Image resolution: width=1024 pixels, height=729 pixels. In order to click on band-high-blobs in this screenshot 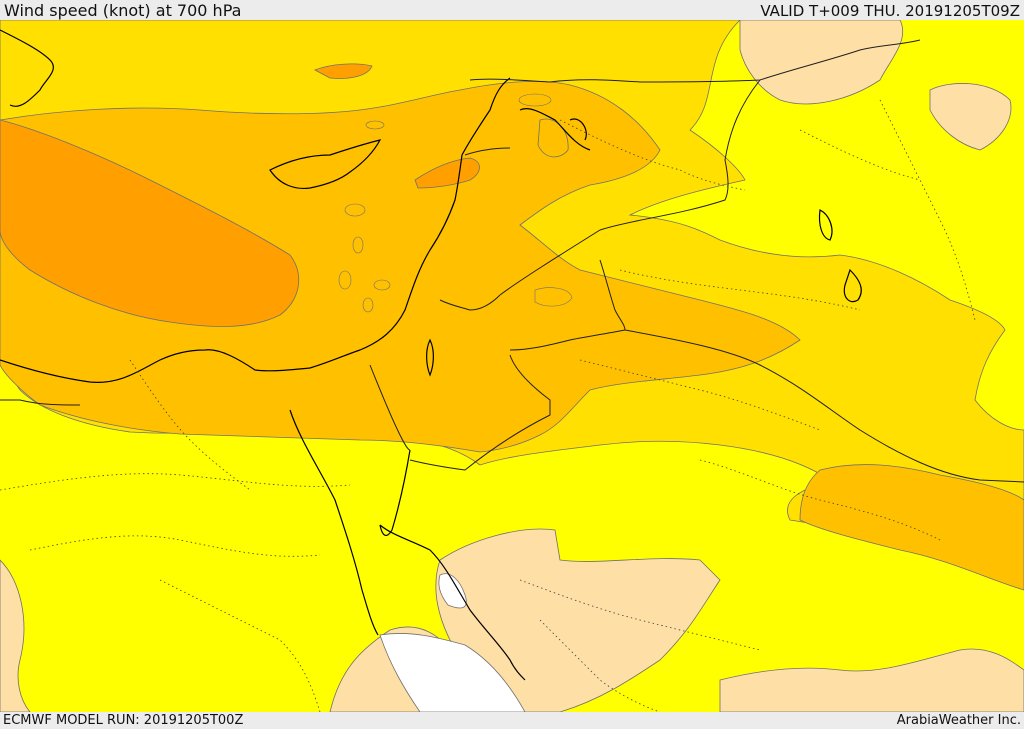, I will do `click(455, 203)`.